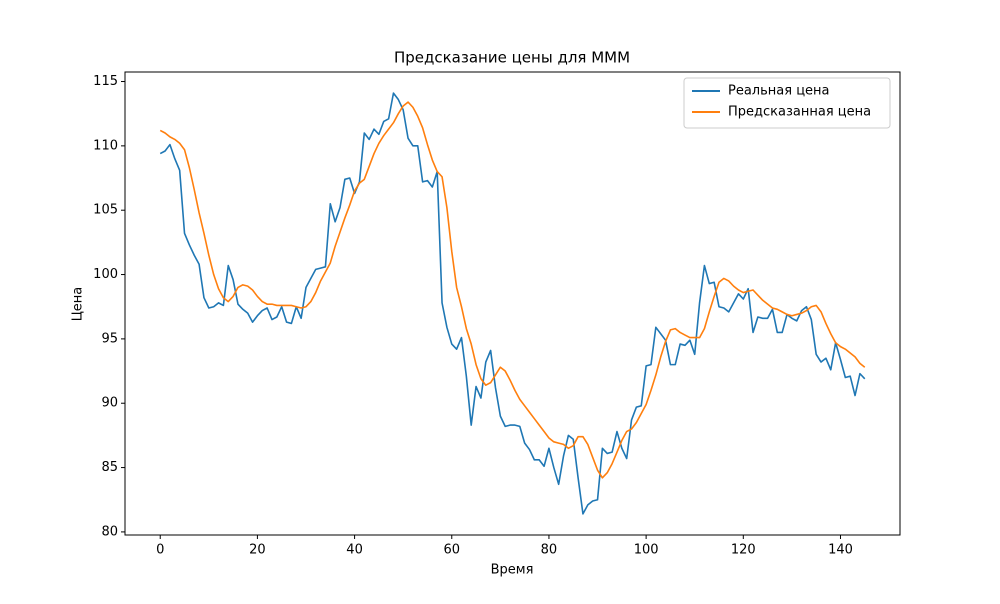  Describe the element at coordinates (105, 274) in the screenshot. I see `y-tick-label: 100` at that location.